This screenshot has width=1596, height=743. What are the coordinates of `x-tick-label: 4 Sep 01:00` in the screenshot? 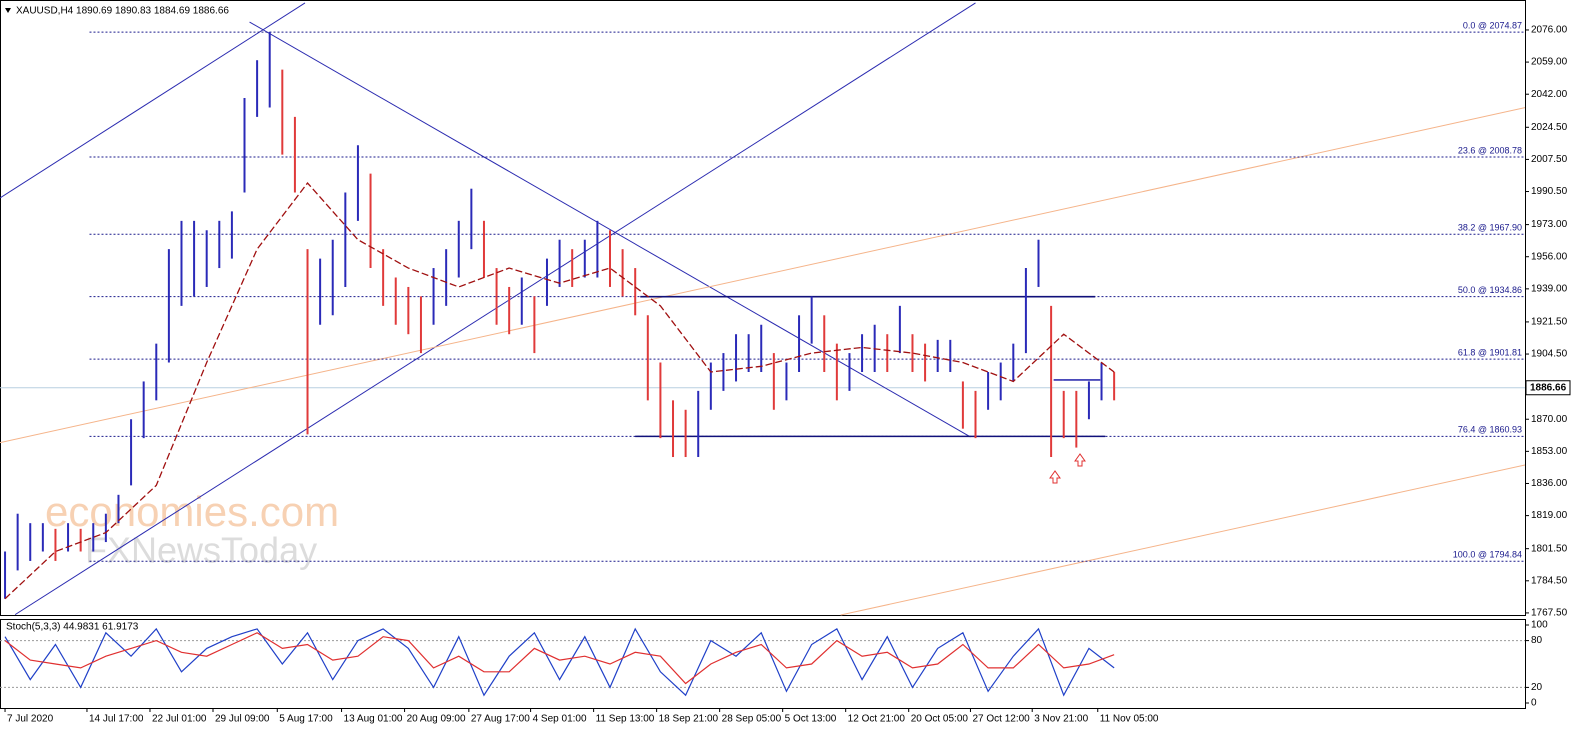 It's located at (560, 719).